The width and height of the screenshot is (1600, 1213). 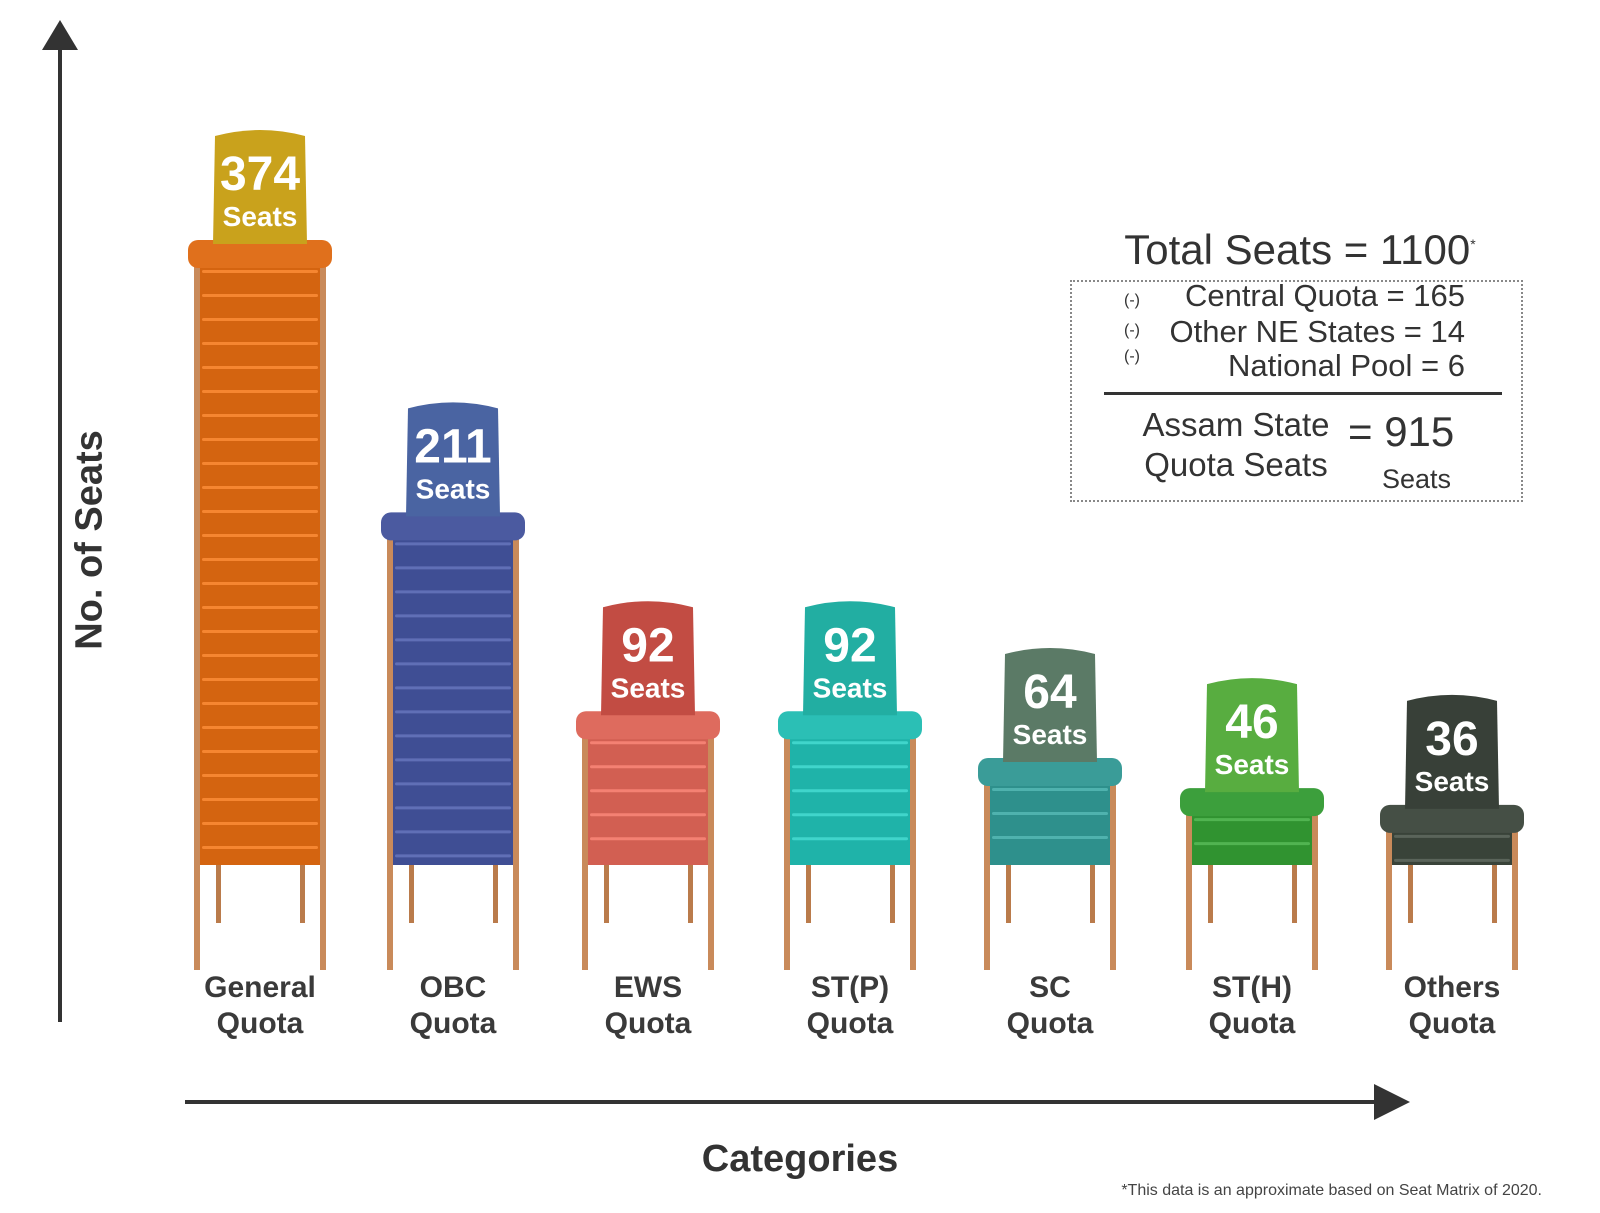 What do you see at coordinates (453, 987) in the screenshot?
I see `category-label: OBC` at bounding box center [453, 987].